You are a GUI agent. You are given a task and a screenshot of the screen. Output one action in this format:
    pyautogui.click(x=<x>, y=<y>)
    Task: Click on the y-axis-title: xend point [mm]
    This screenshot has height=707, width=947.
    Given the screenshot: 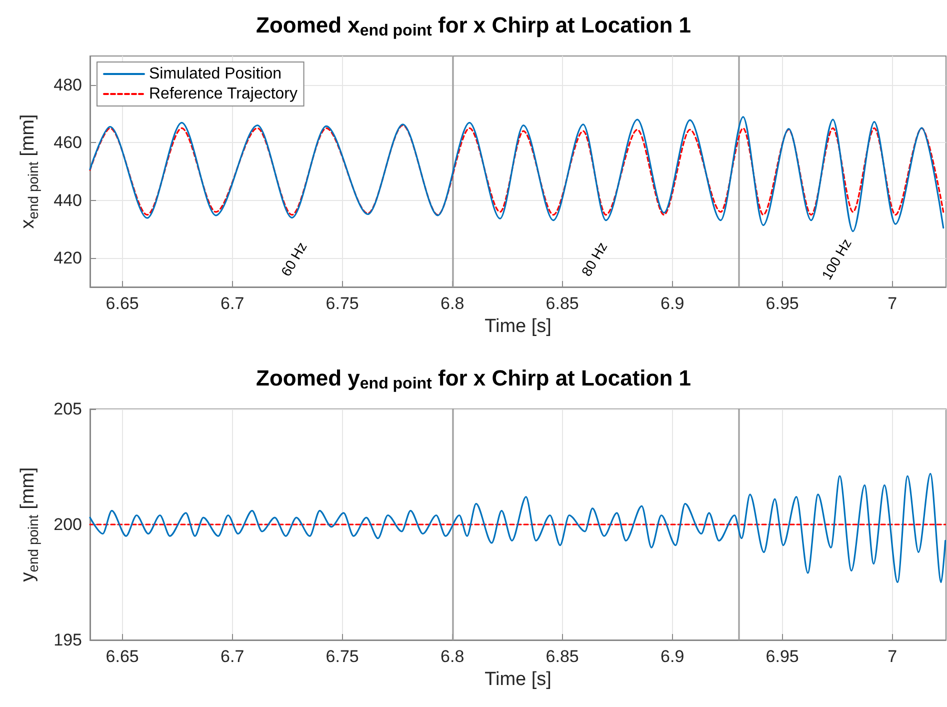 What is the action you would take?
    pyautogui.click(x=29, y=171)
    